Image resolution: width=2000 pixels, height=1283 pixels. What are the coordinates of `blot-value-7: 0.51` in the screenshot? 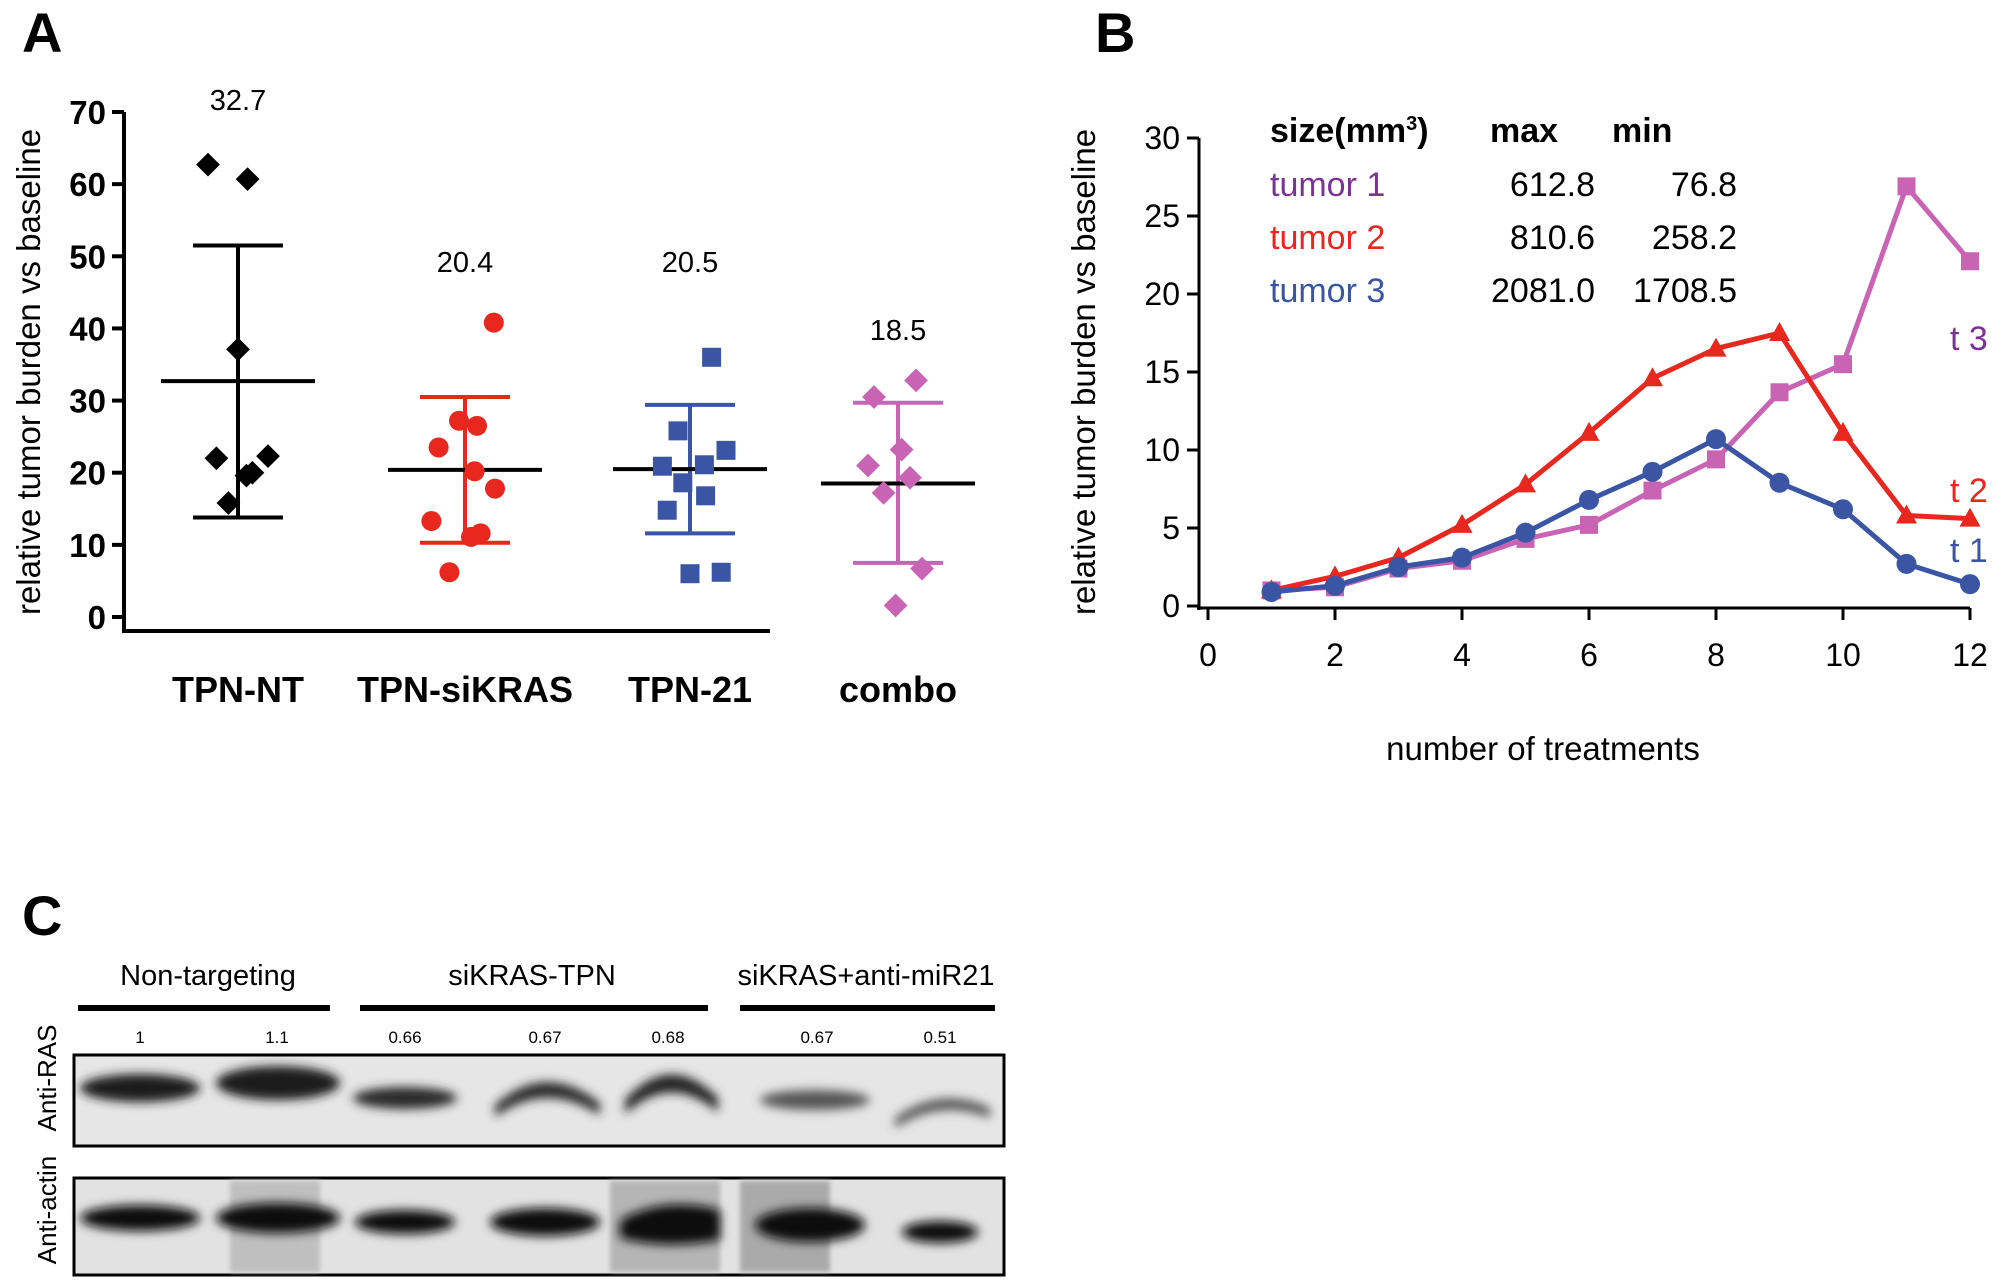 It's located at (939, 1037).